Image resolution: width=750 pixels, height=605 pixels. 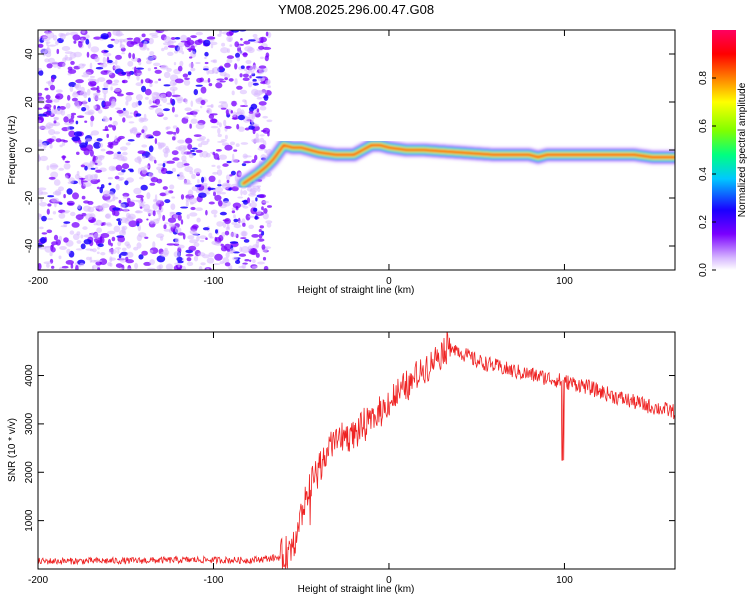 What do you see at coordinates (29, 245) in the screenshot?
I see `spectrogram-ytick-label: -40` at bounding box center [29, 245].